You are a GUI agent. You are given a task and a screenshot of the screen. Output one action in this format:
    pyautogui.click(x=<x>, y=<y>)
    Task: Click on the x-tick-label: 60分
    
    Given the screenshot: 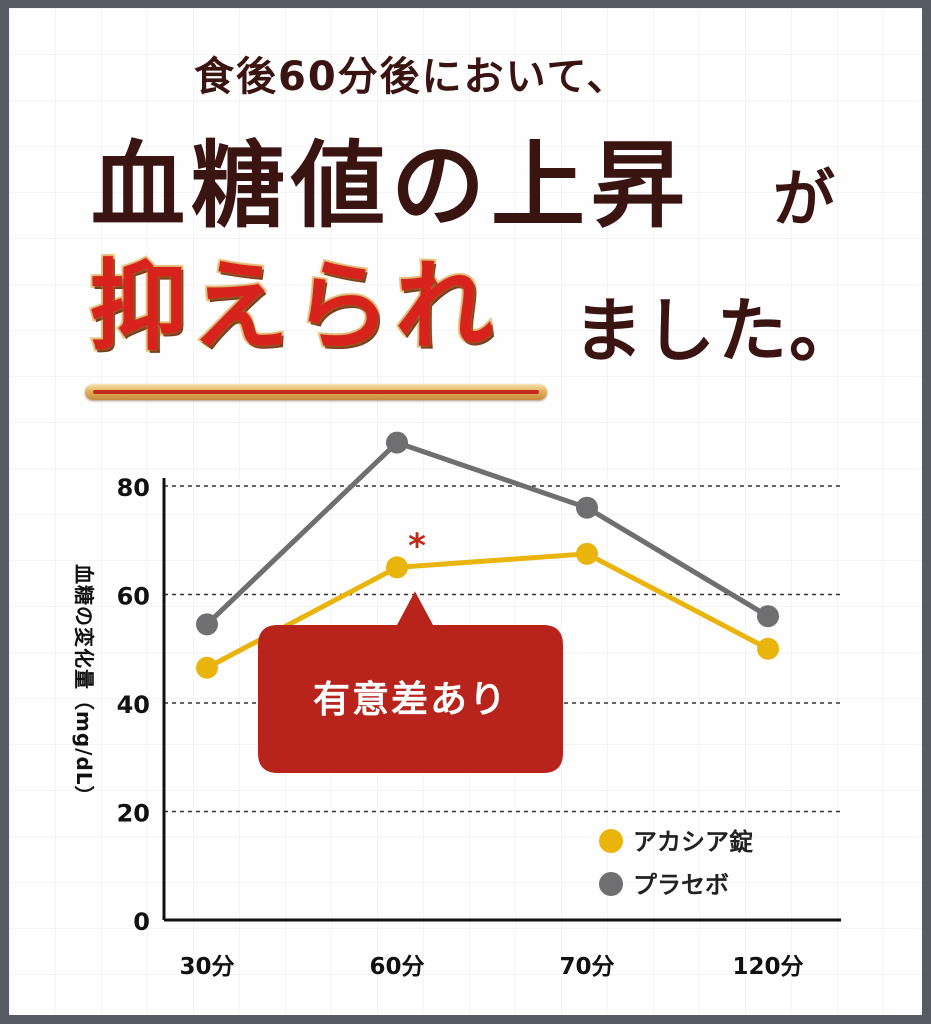 What is the action you would take?
    pyautogui.click(x=396, y=967)
    